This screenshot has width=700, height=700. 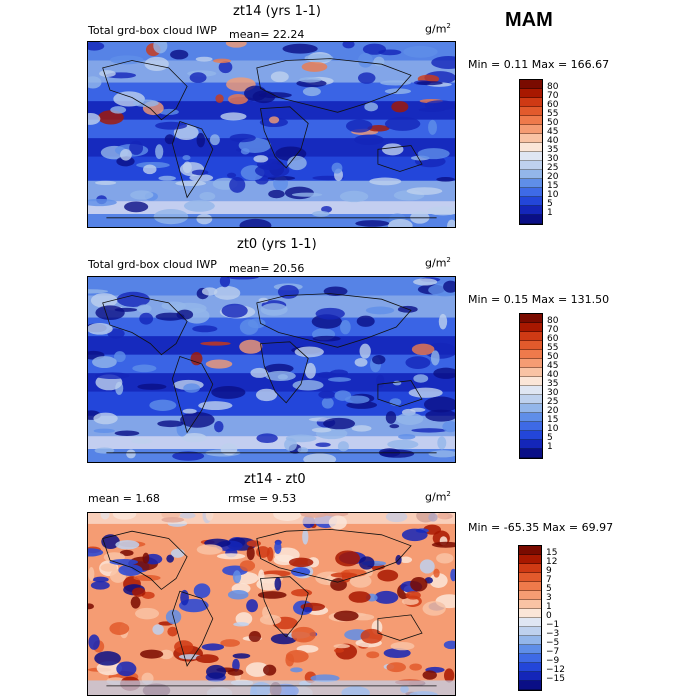 What do you see at coordinates (555, 670) in the screenshot?
I see `colorbar-tick-label: −12` at bounding box center [555, 670].